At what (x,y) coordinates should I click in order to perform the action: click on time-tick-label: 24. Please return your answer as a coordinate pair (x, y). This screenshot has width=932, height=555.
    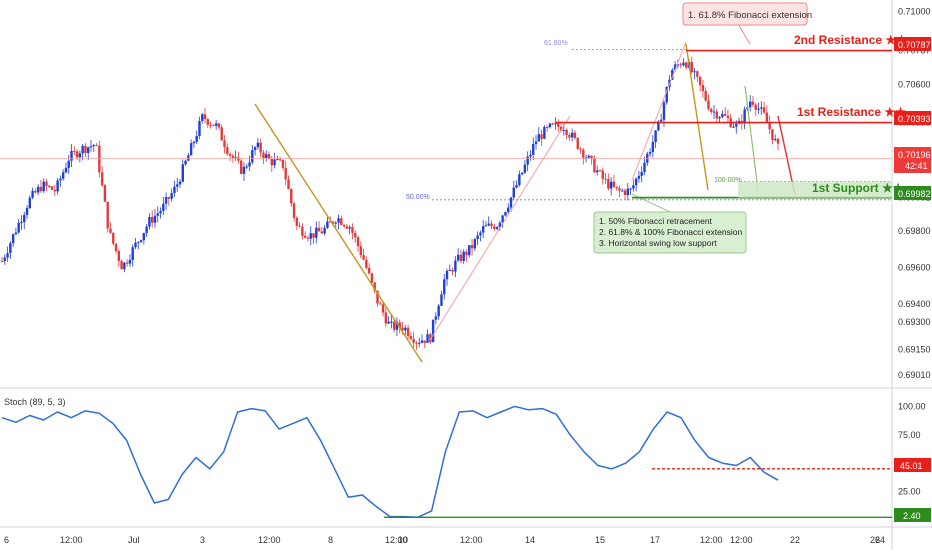
    Looking at the image, I should click on (880, 540).